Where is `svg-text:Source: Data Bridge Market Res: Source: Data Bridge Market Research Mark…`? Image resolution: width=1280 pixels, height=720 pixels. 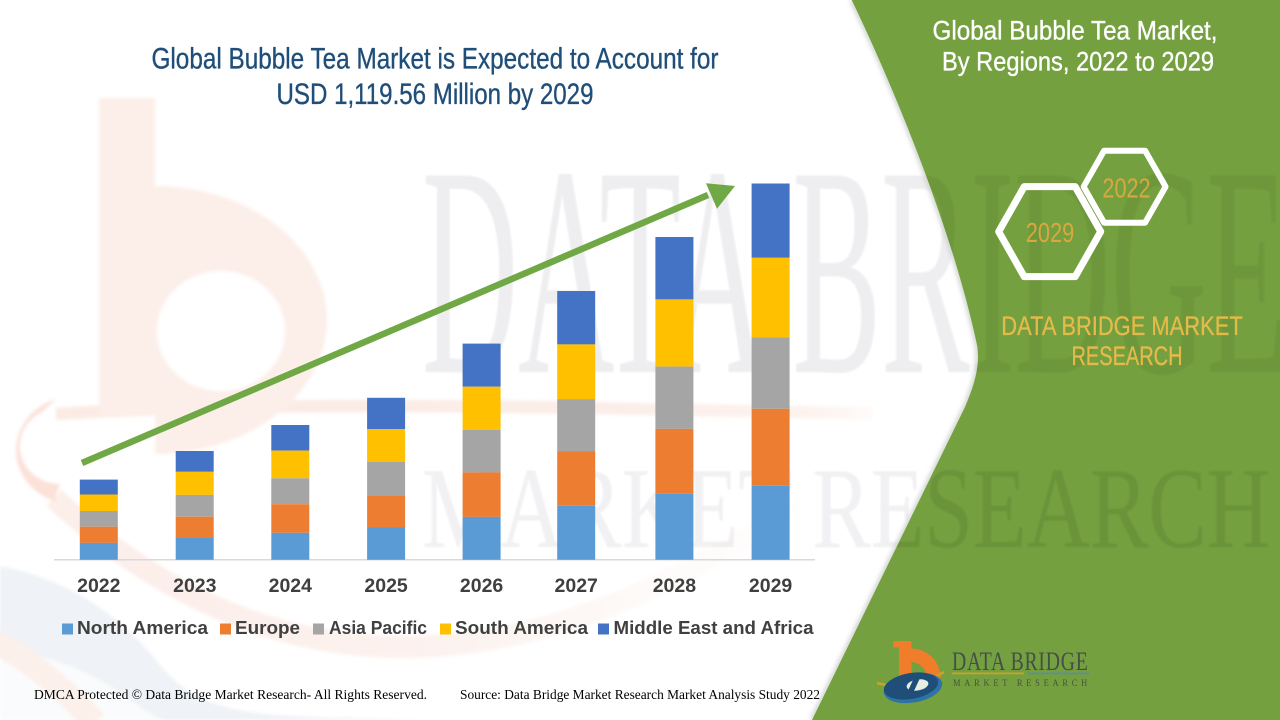
svg-text:Source: Data Bridge Market Res: Source: Data Bridge Market Research Mark… is located at coordinates (640, 694).